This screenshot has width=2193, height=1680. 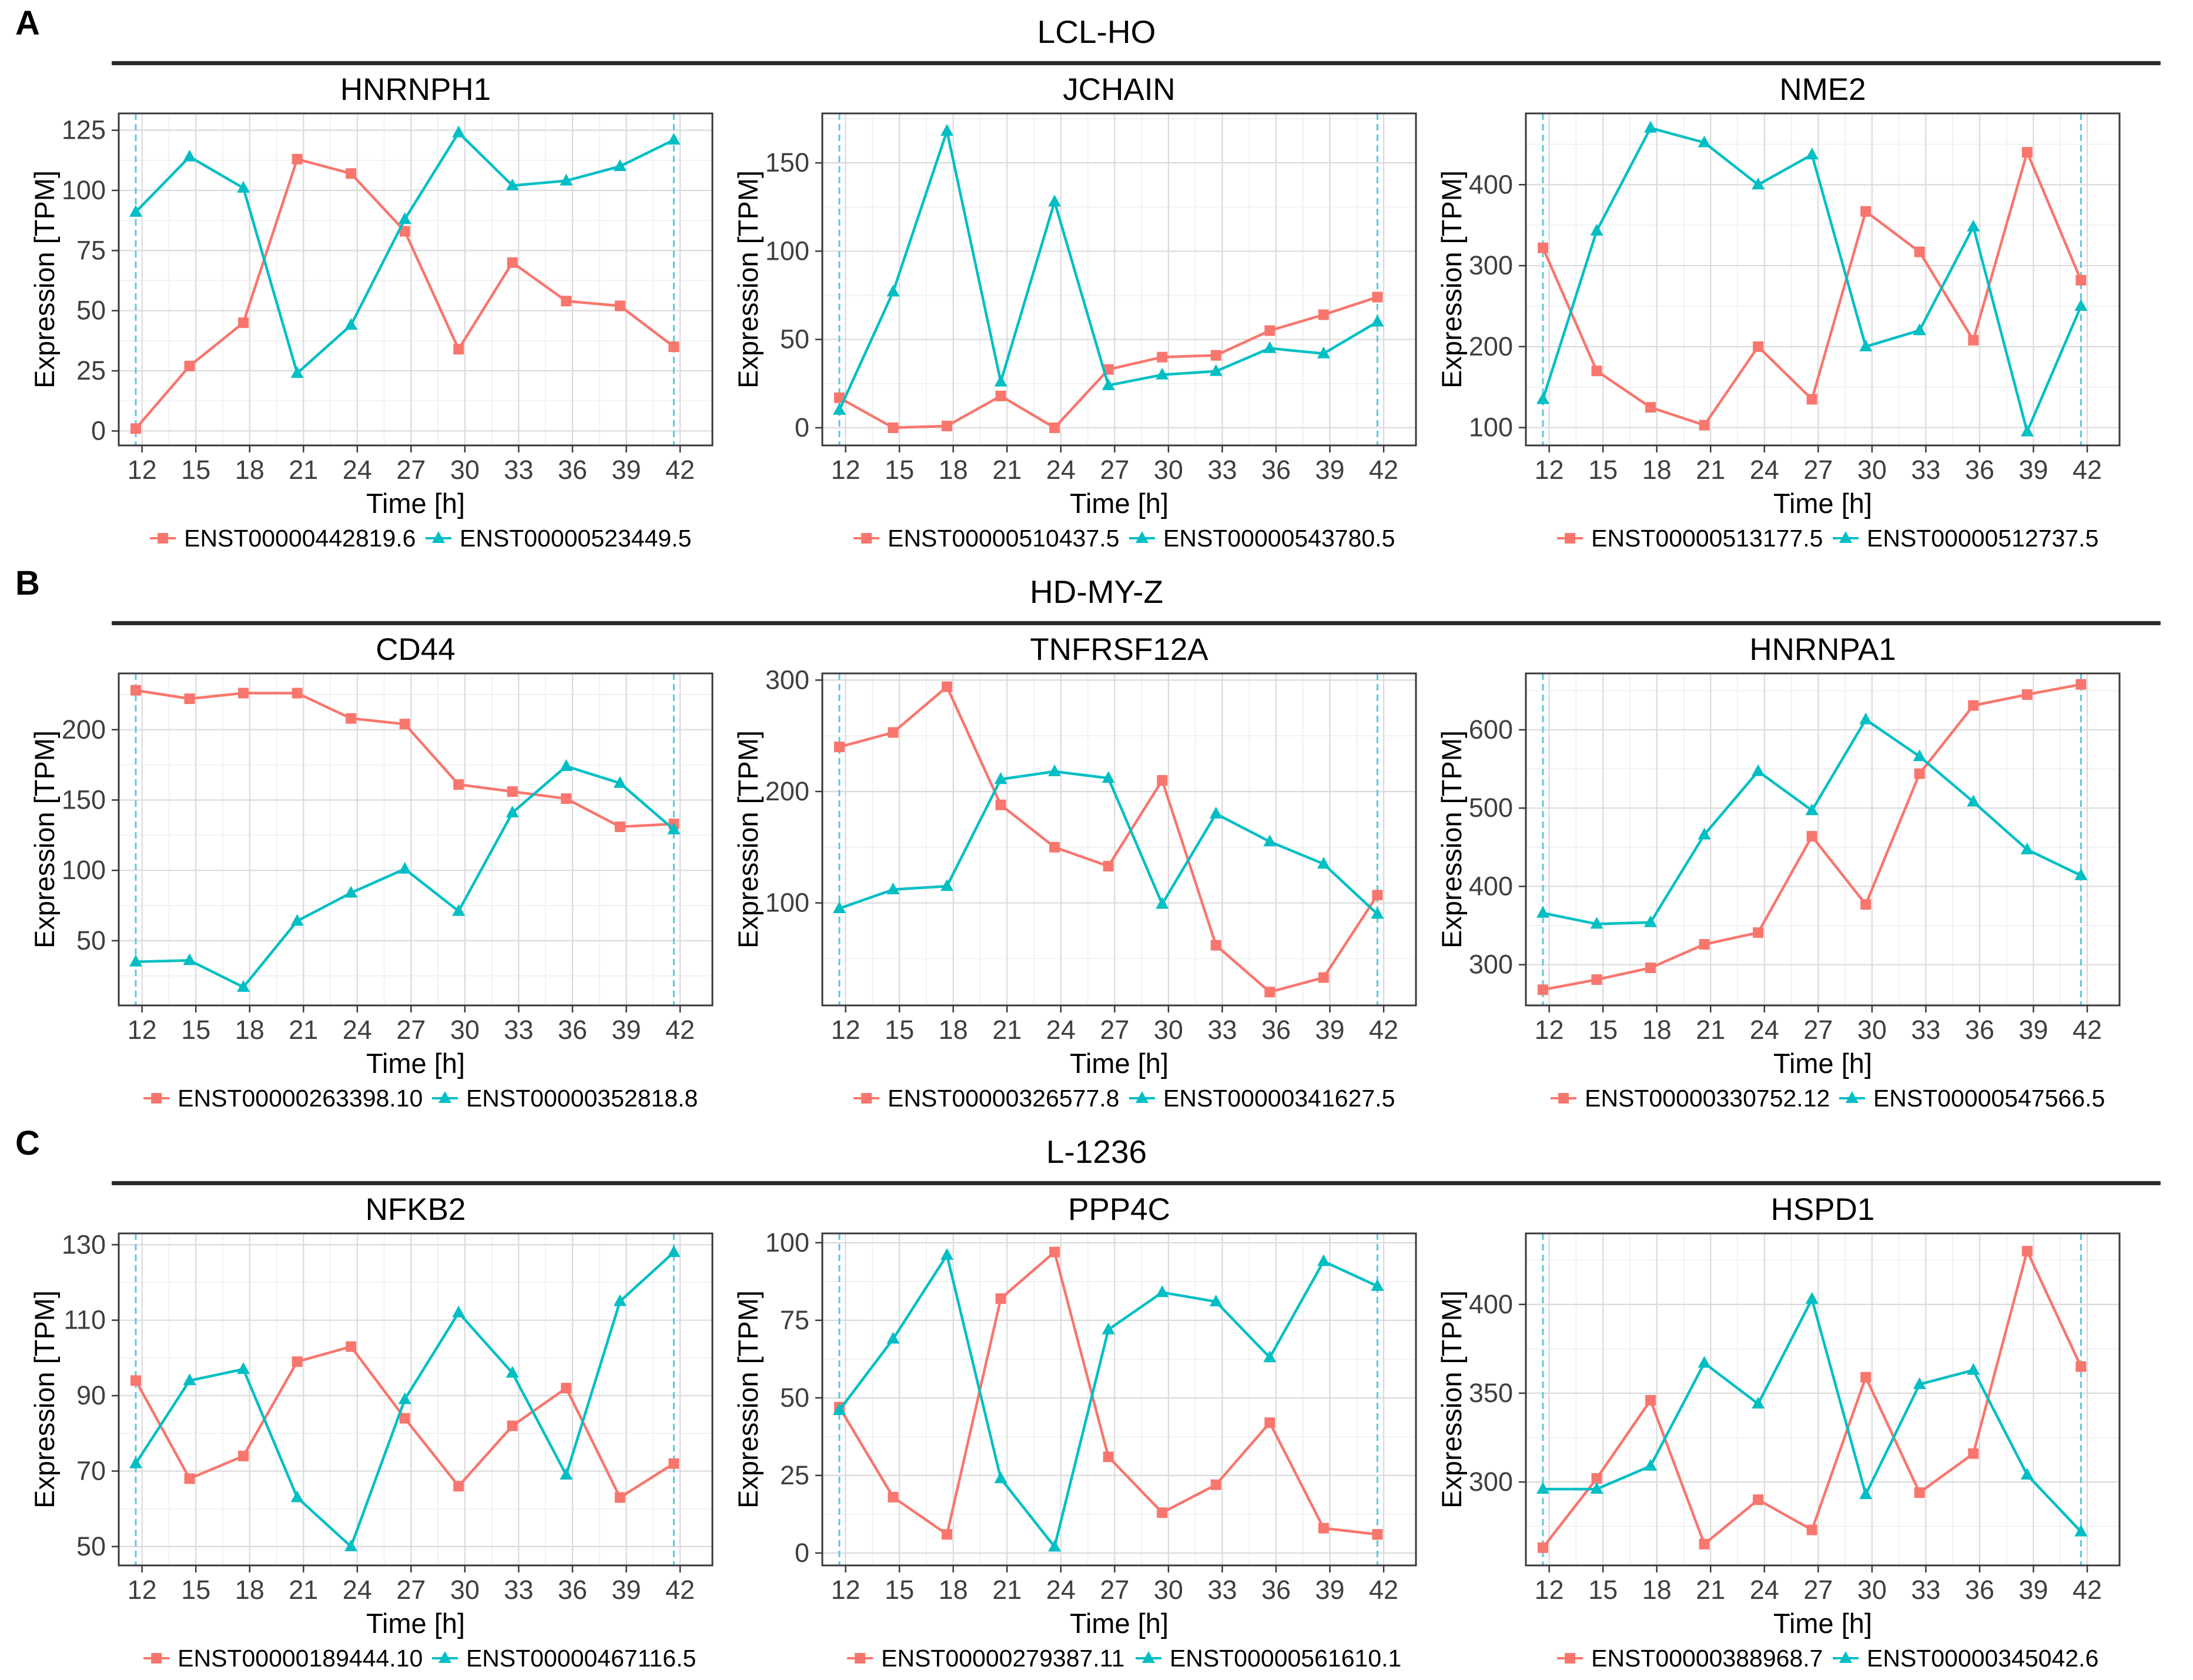 I want to click on legend: ENST00000388968.7 ENST00000345042.6, so click(x=1827, y=1658).